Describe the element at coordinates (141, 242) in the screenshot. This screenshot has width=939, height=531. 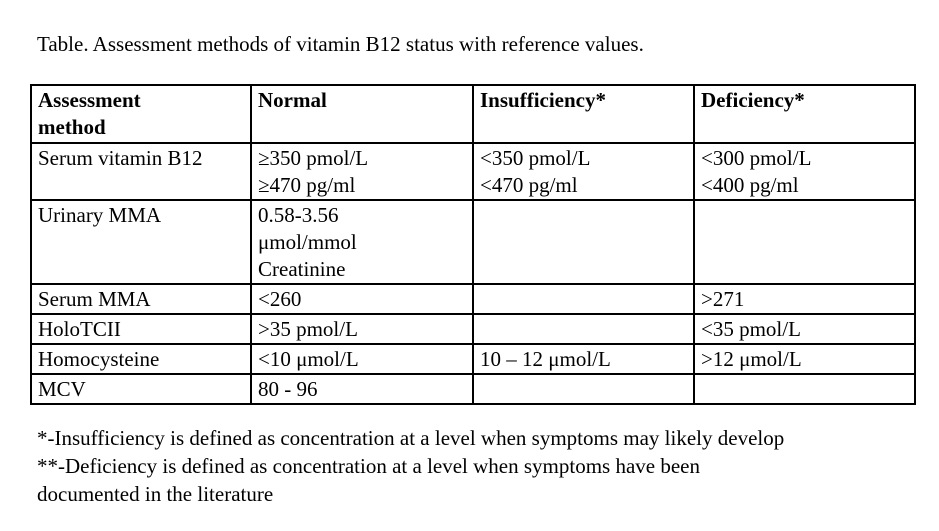
I see `cell-method: Urinary MMA` at that location.